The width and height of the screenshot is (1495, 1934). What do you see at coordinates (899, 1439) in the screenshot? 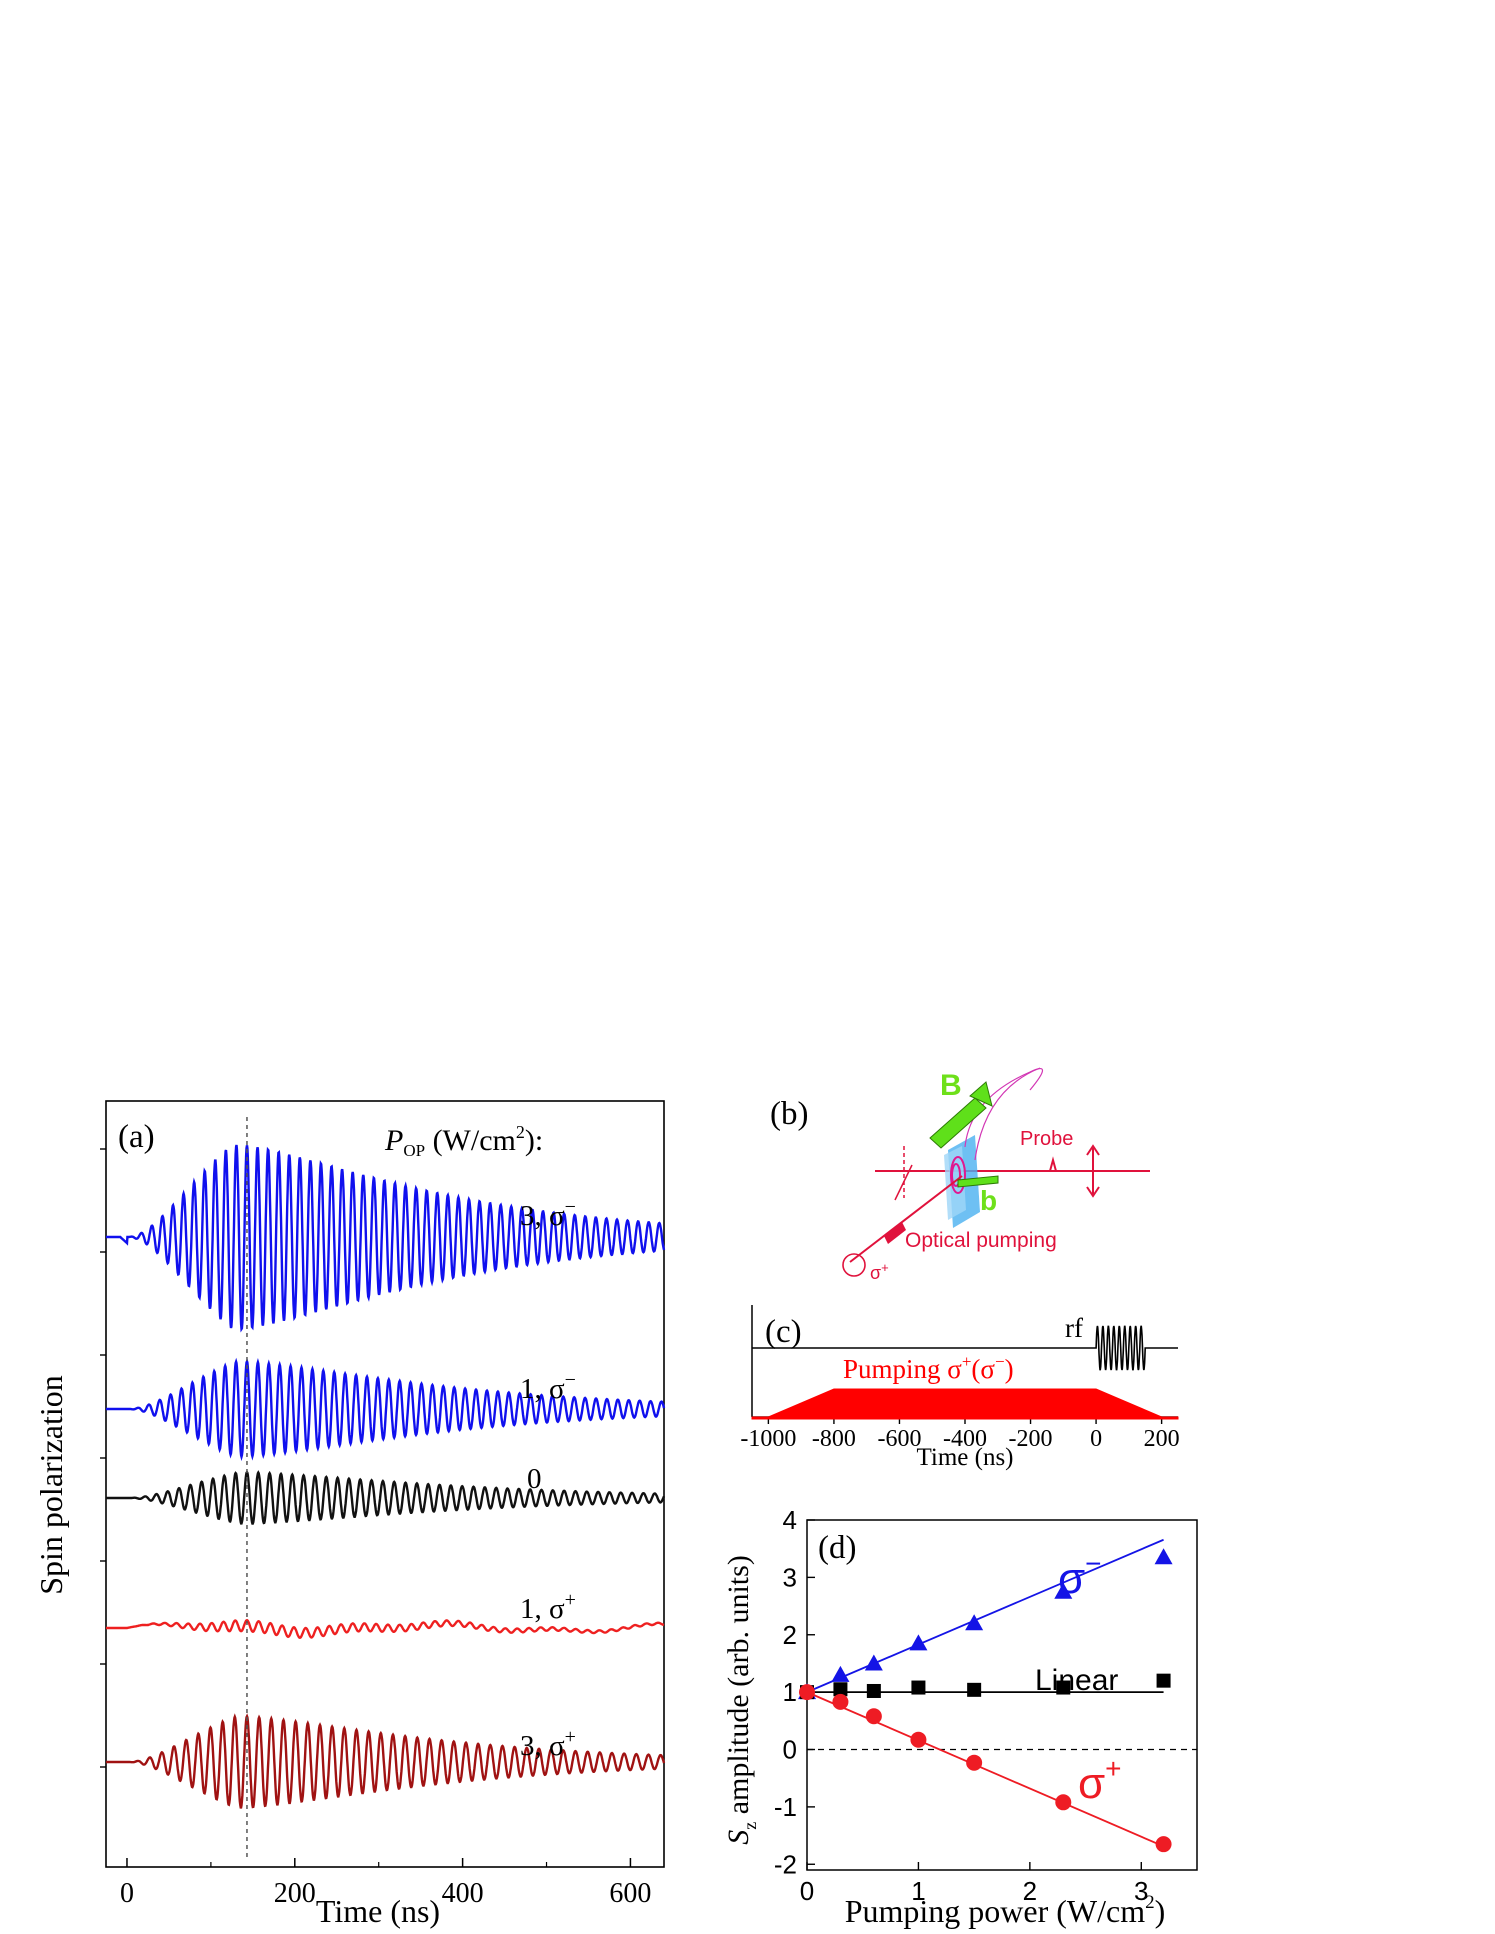
I see `x-tick-label: -600` at bounding box center [899, 1439].